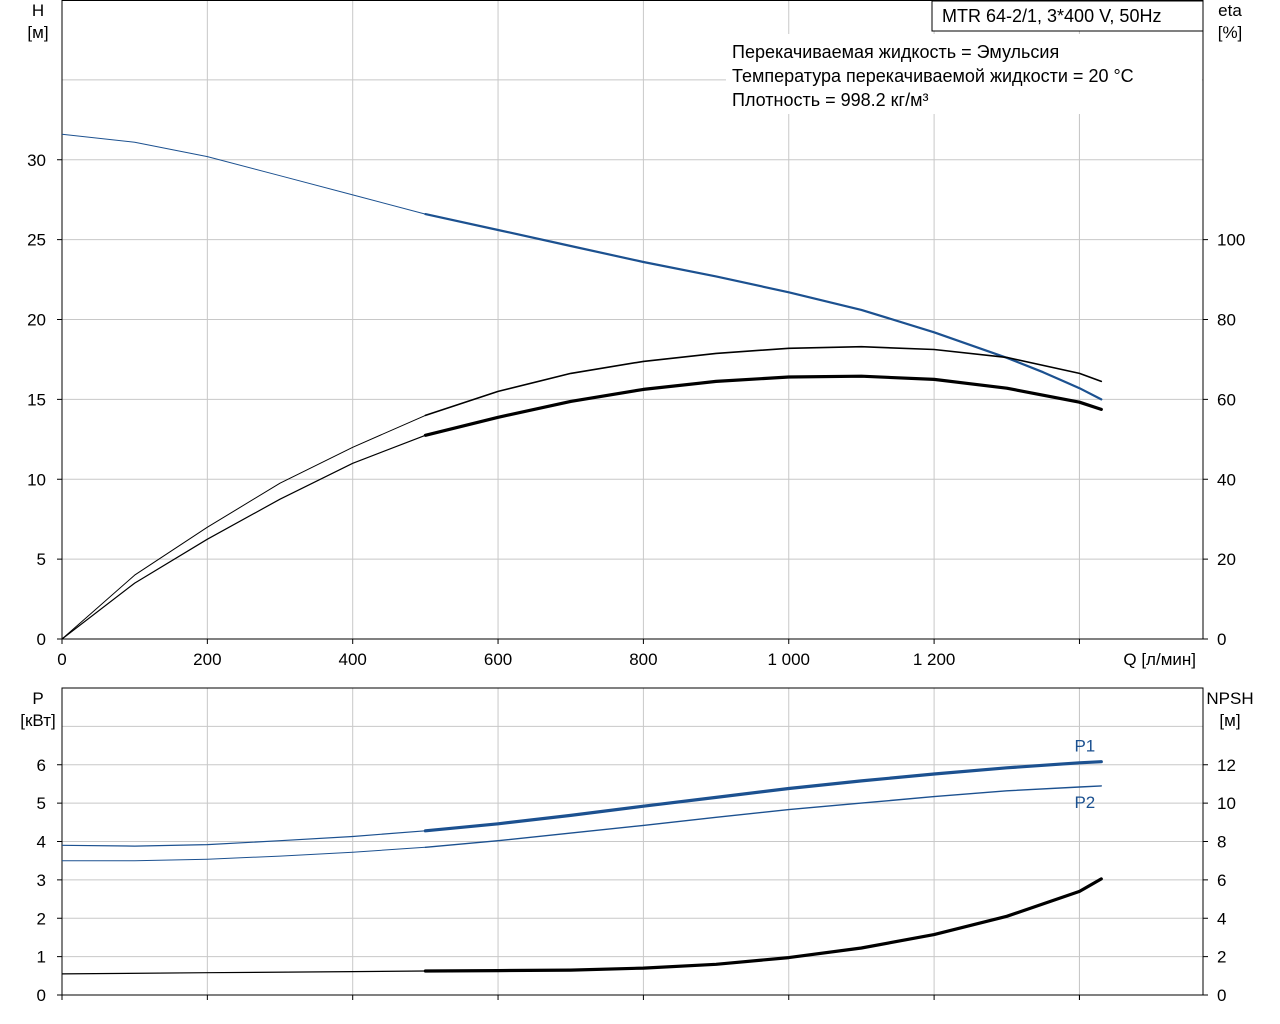  What do you see at coordinates (1159, 659) in the screenshot?
I see `x-axis-label: Q [л/мин]` at bounding box center [1159, 659].